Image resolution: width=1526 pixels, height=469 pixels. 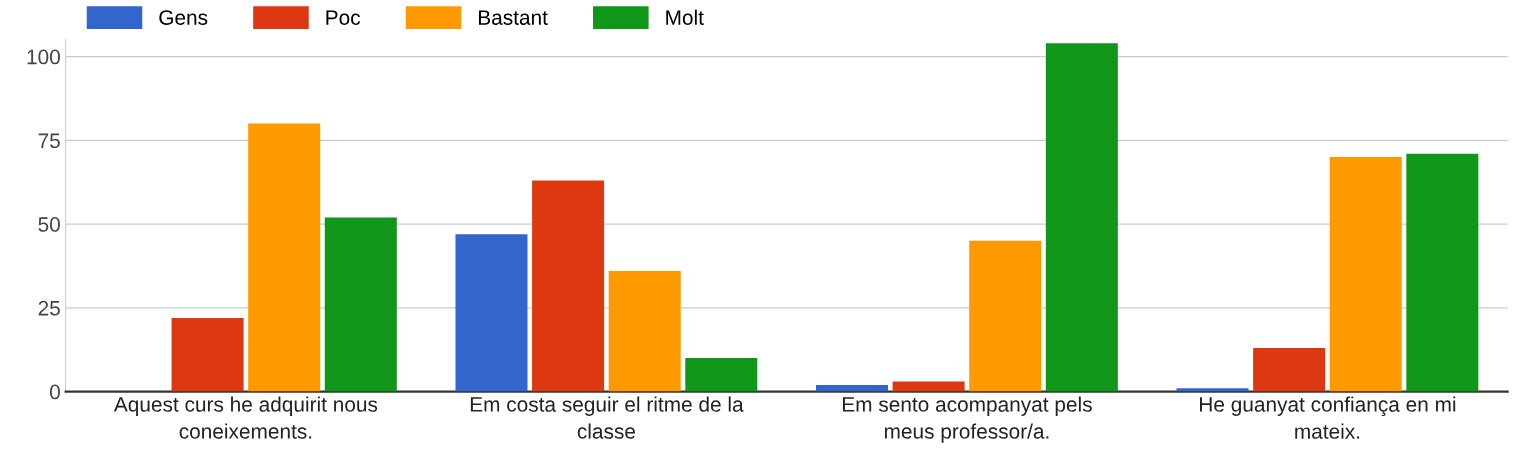 What do you see at coordinates (54, 392) in the screenshot?
I see `y-tick-label: 0` at bounding box center [54, 392].